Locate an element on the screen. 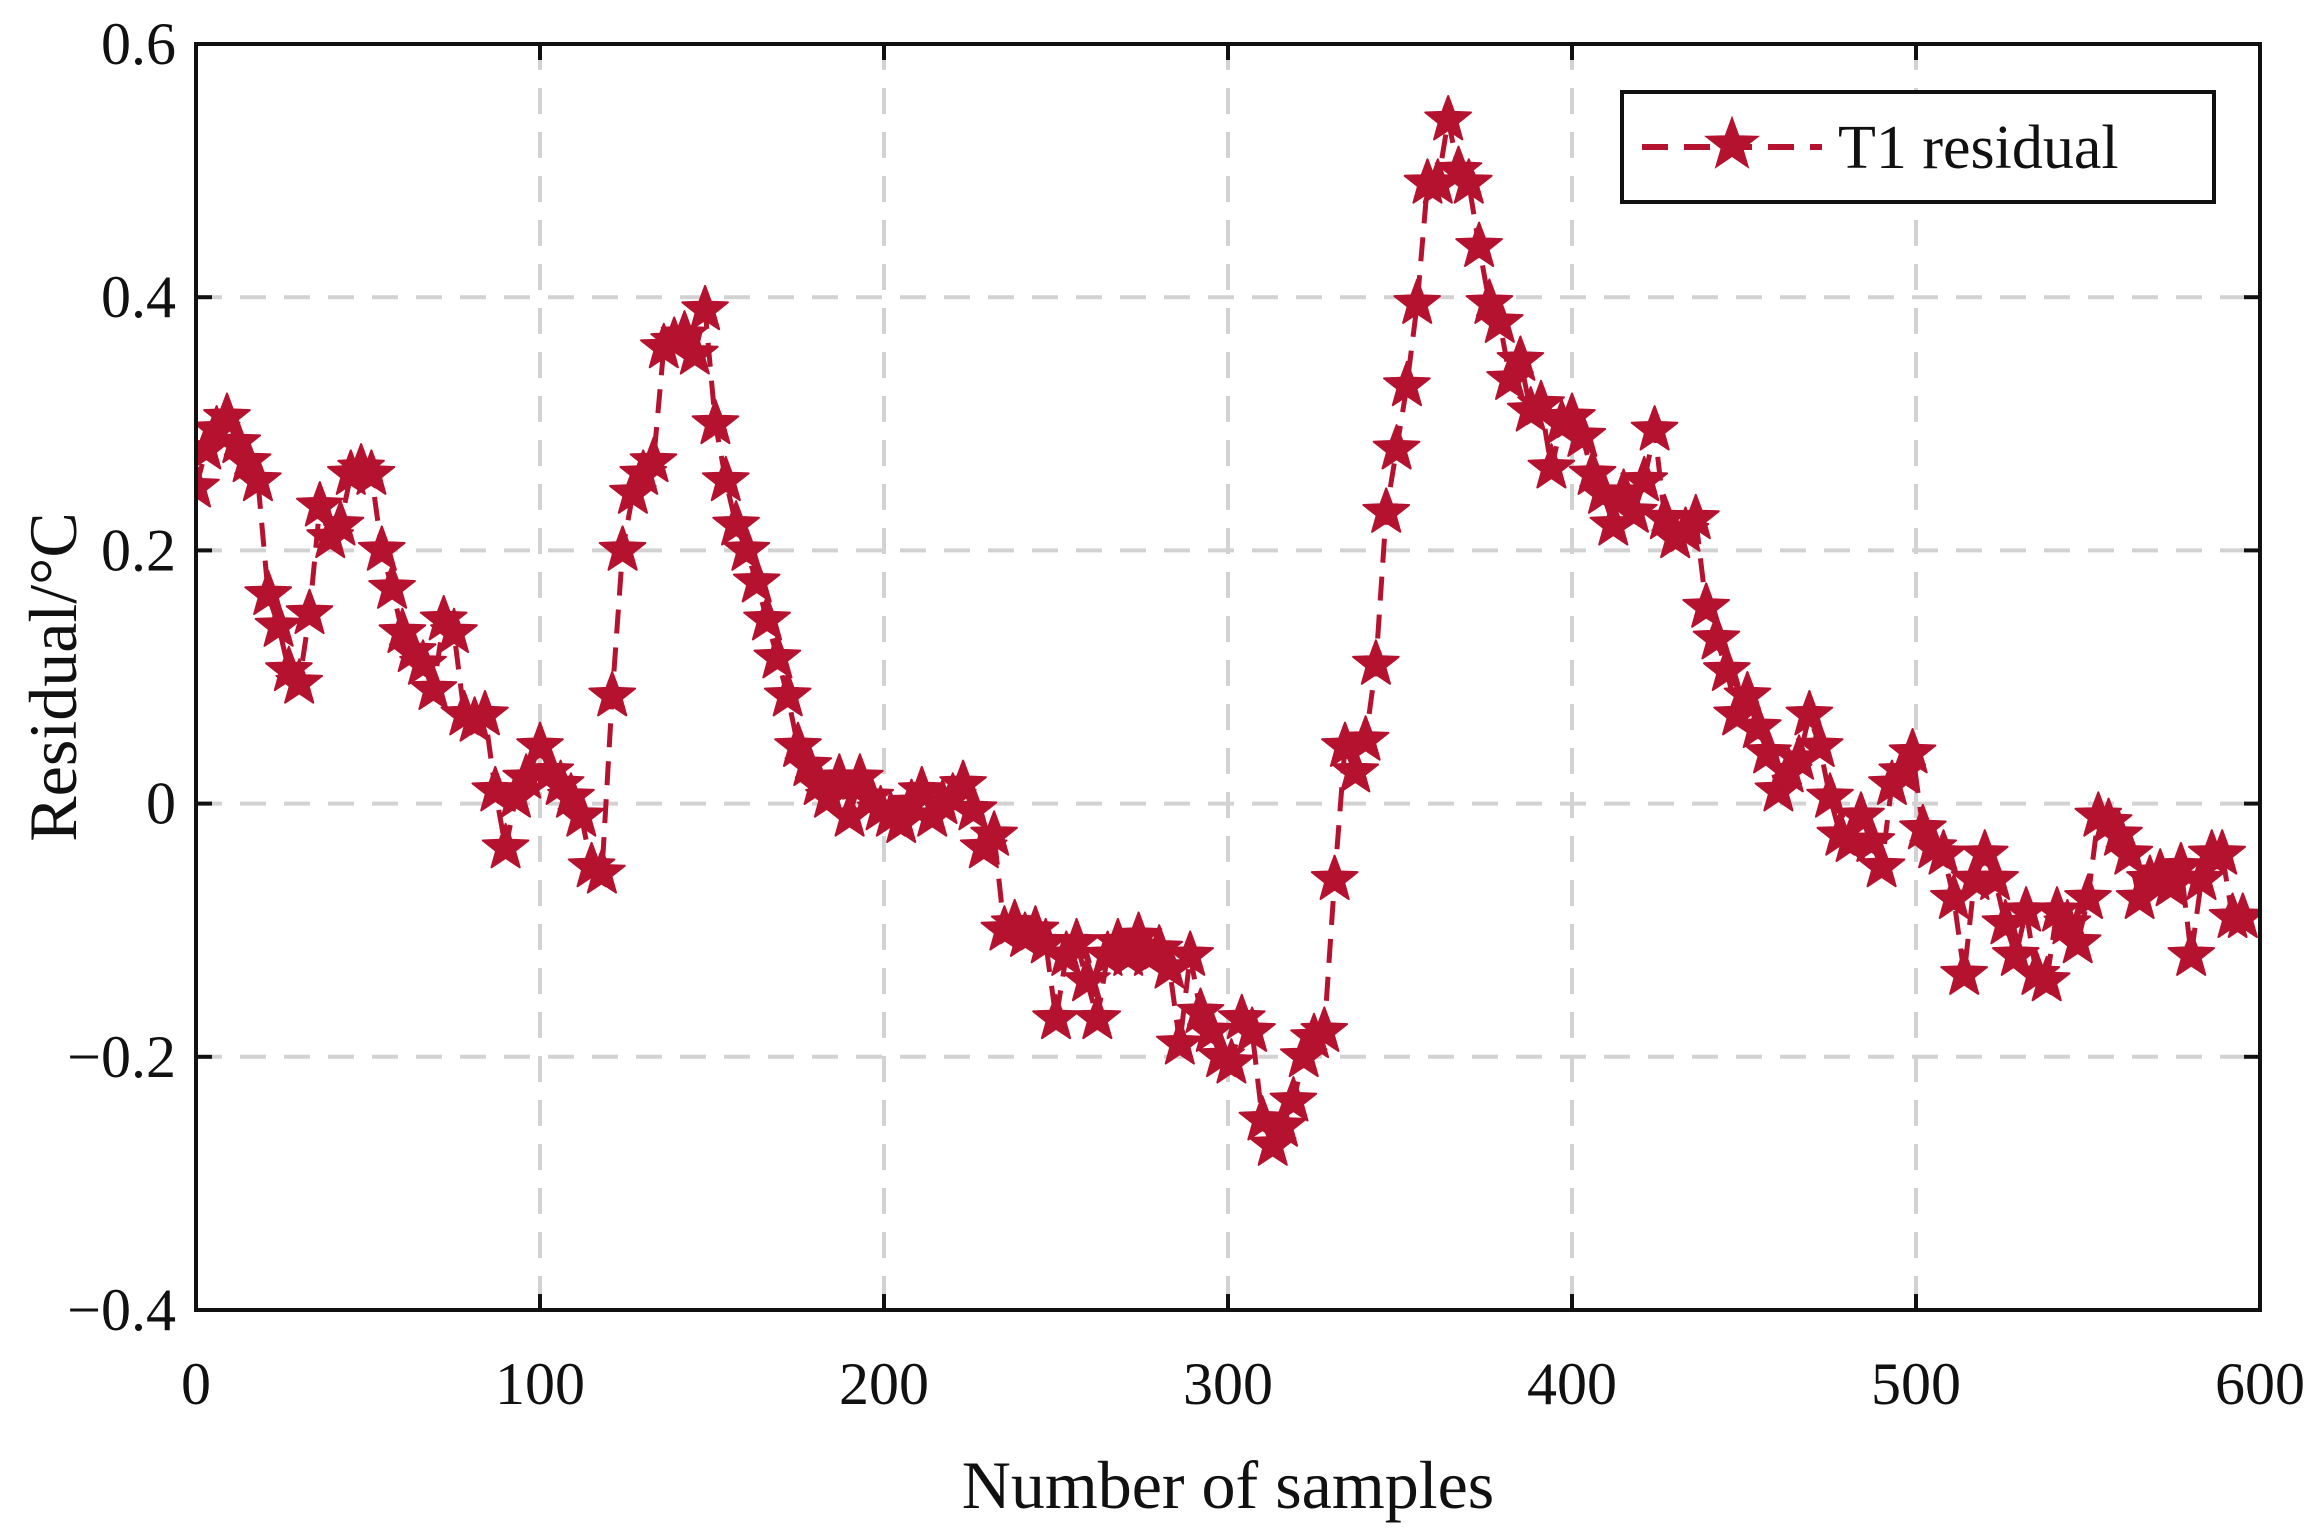 This screenshot has width=2321, height=1534. y-tick-label: −0.2 is located at coordinates (121, 1057).